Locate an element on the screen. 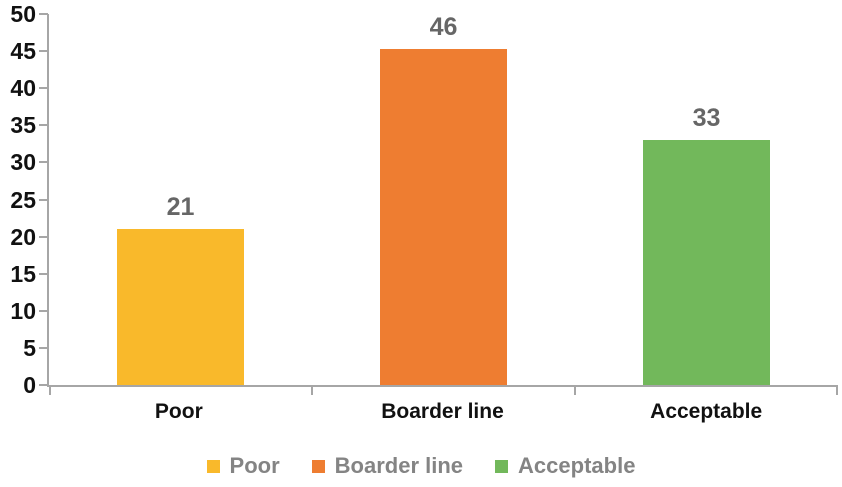 The height and width of the screenshot is (487, 842). legend-item-acceptable: Acceptable is located at coordinates (565, 466).